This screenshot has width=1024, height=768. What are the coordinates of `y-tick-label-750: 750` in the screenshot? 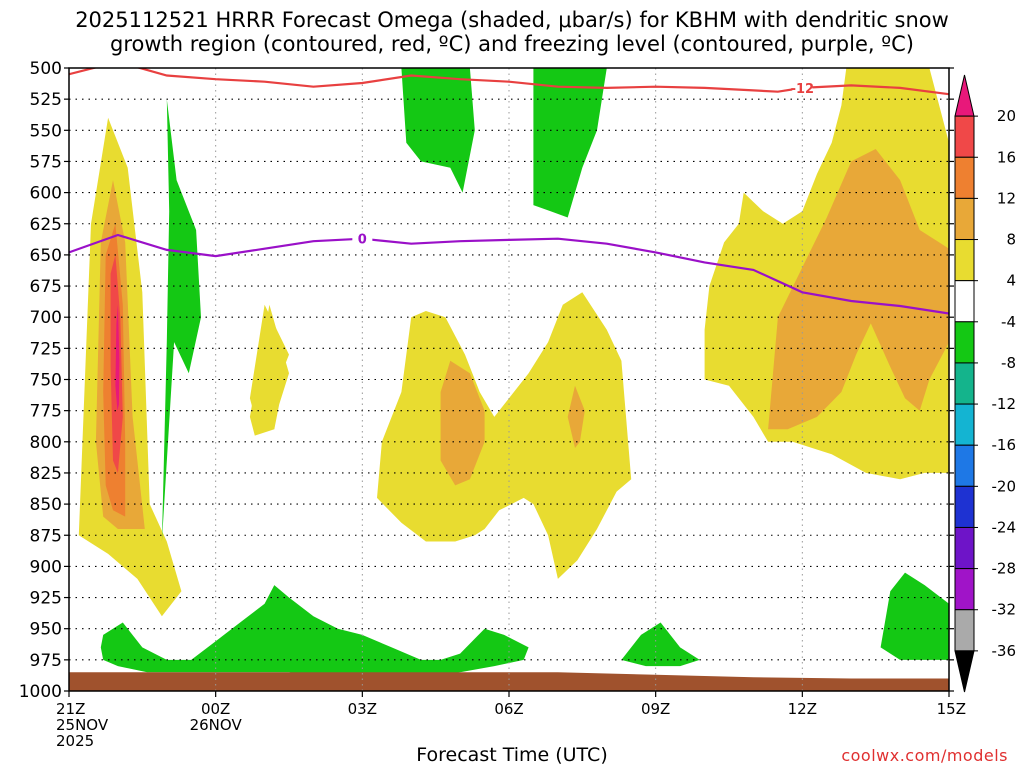 It's located at (46, 381).